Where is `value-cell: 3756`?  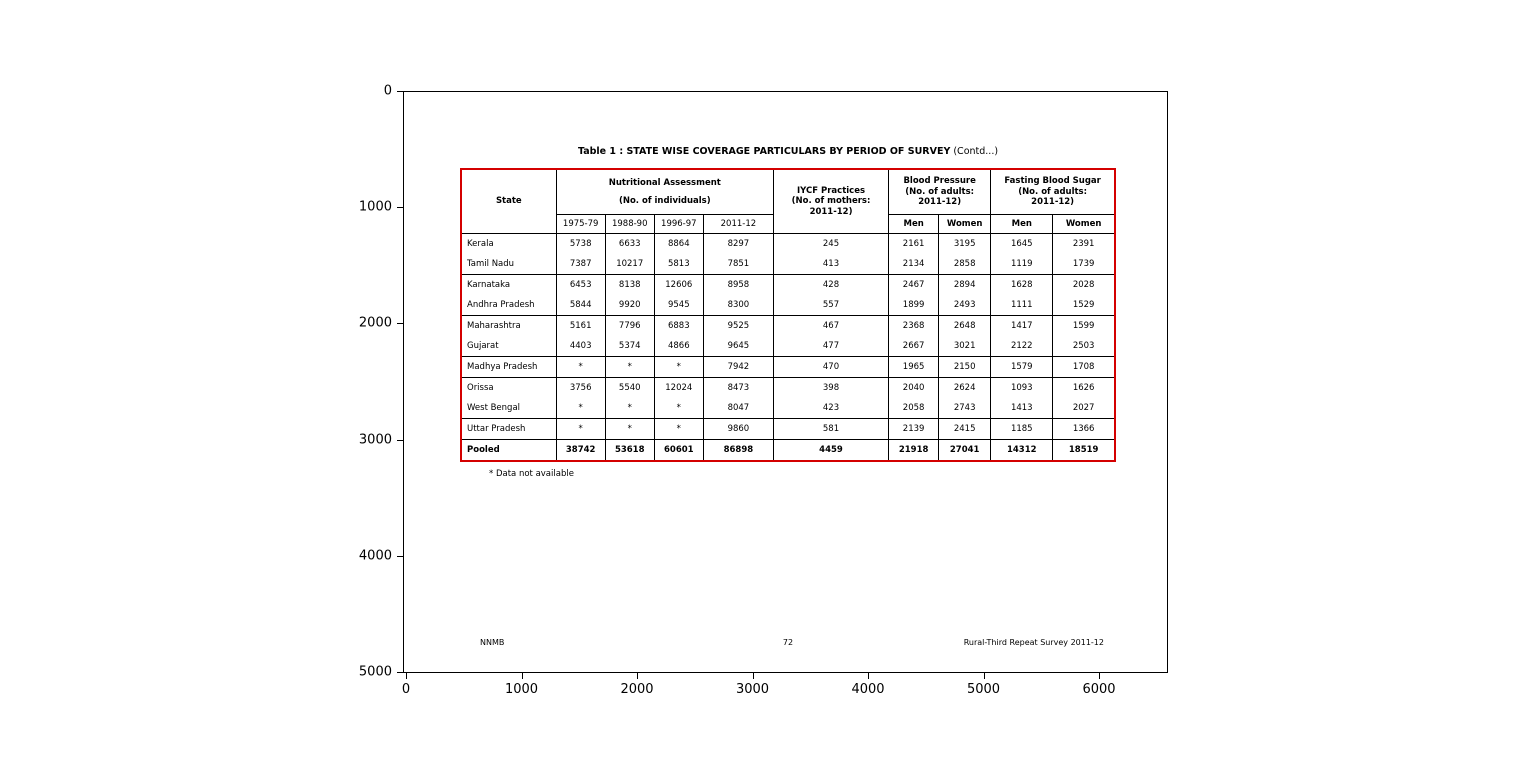
value-cell: 3756 is located at coordinates (580, 387).